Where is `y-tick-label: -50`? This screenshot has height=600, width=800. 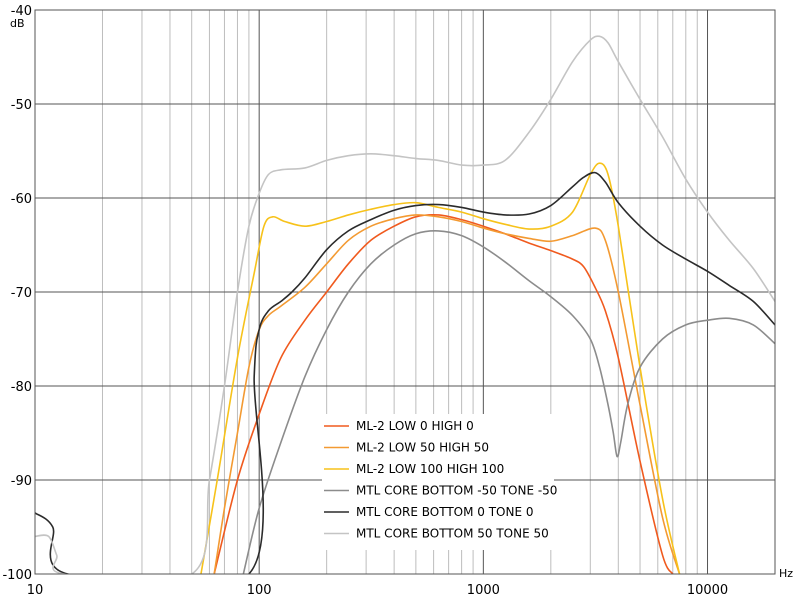 y-tick-label: -50 is located at coordinates (21, 105).